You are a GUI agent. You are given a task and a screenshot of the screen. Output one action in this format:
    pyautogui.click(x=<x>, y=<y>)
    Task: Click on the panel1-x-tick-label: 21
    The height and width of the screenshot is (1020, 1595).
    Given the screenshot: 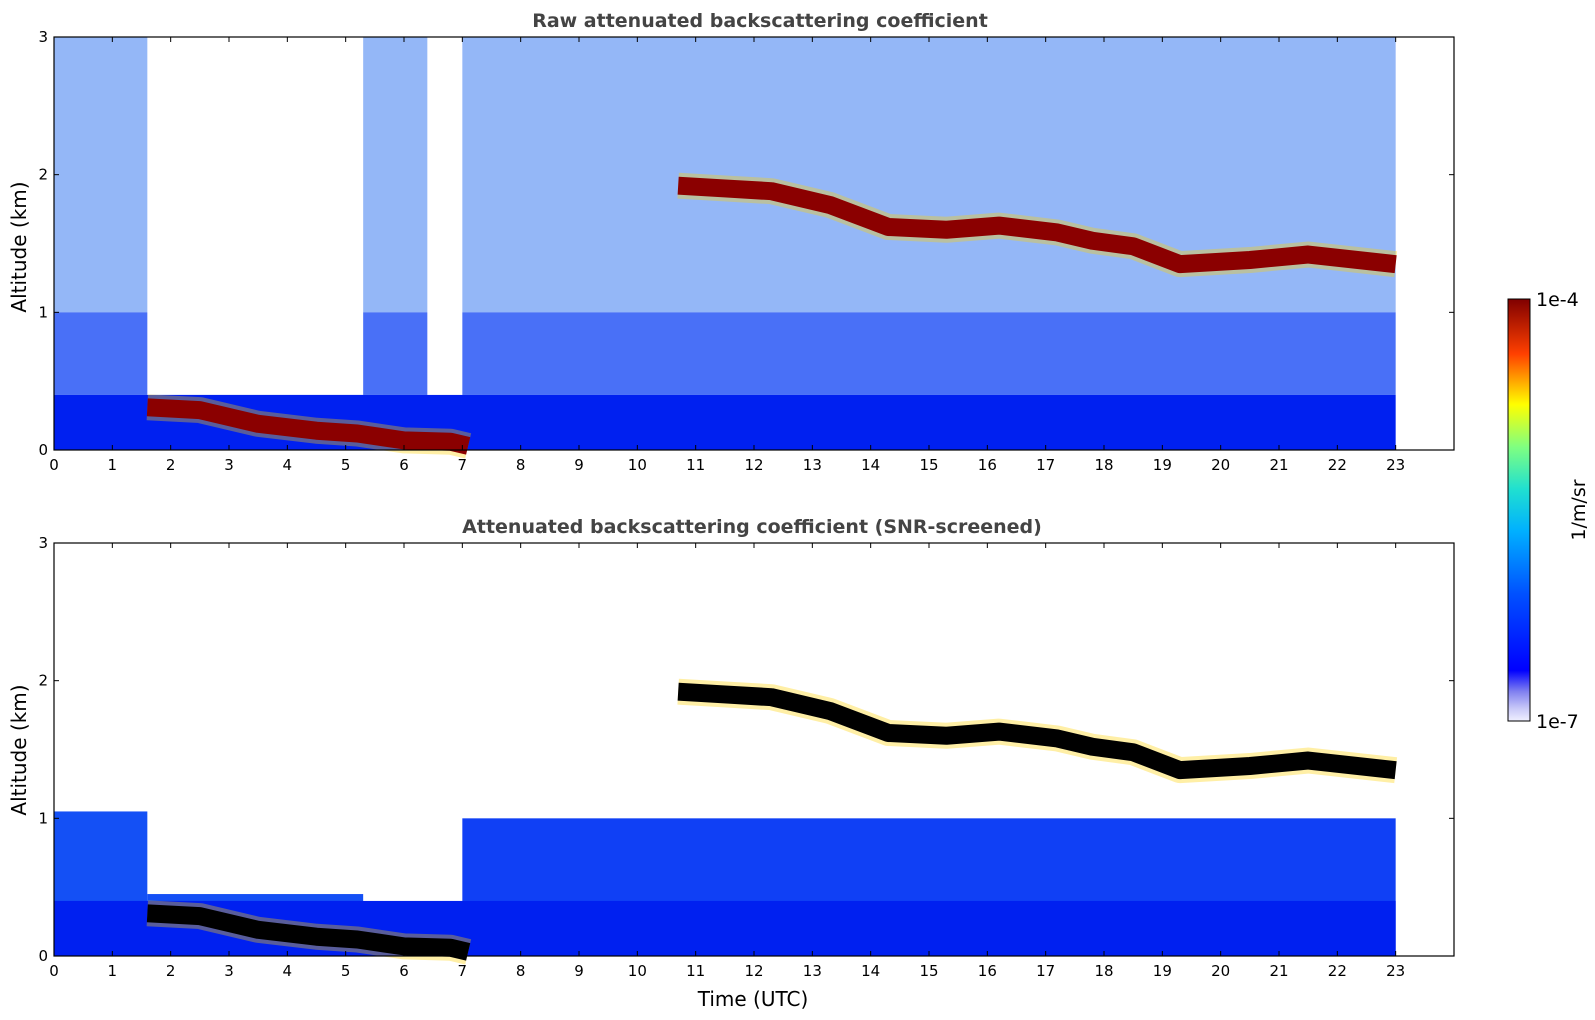 What is the action you would take?
    pyautogui.click(x=1278, y=465)
    